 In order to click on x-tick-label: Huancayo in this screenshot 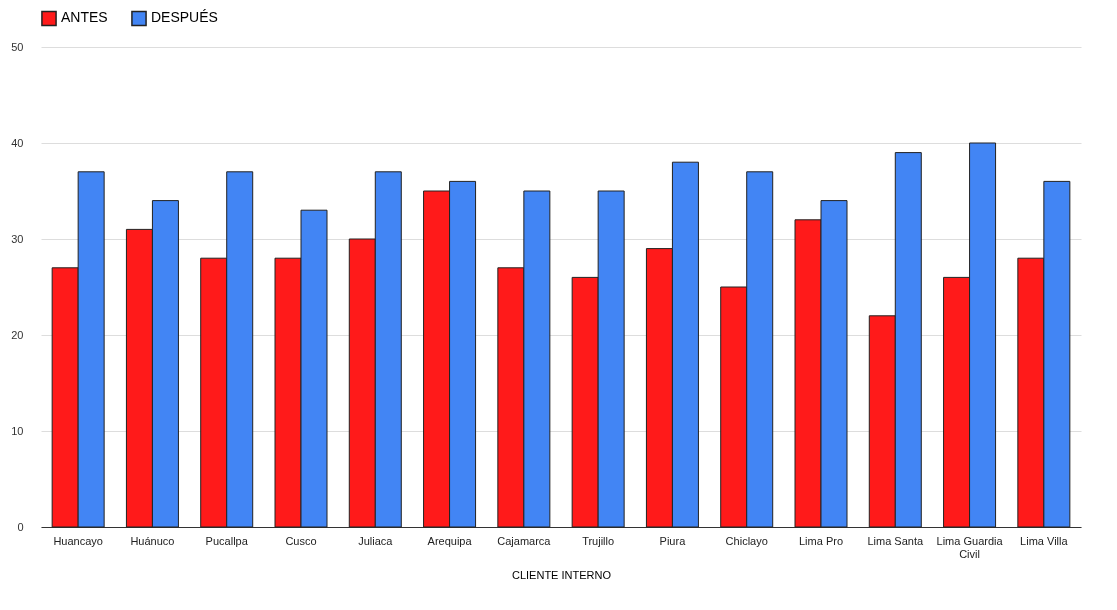, I will do `click(78, 540)`.